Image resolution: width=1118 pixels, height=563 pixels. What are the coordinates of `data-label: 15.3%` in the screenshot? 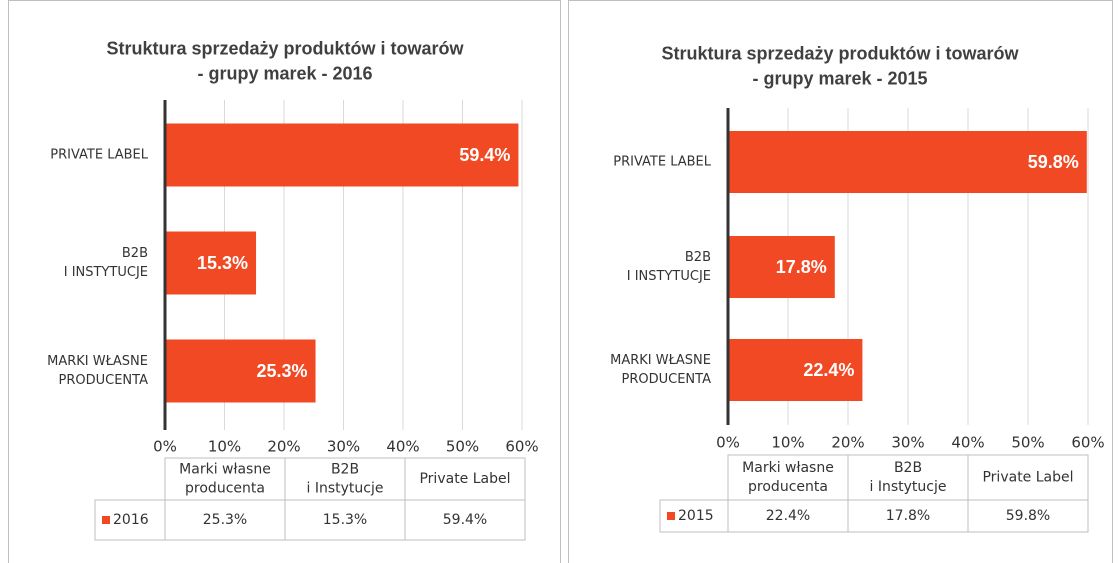 It's located at (222, 263).